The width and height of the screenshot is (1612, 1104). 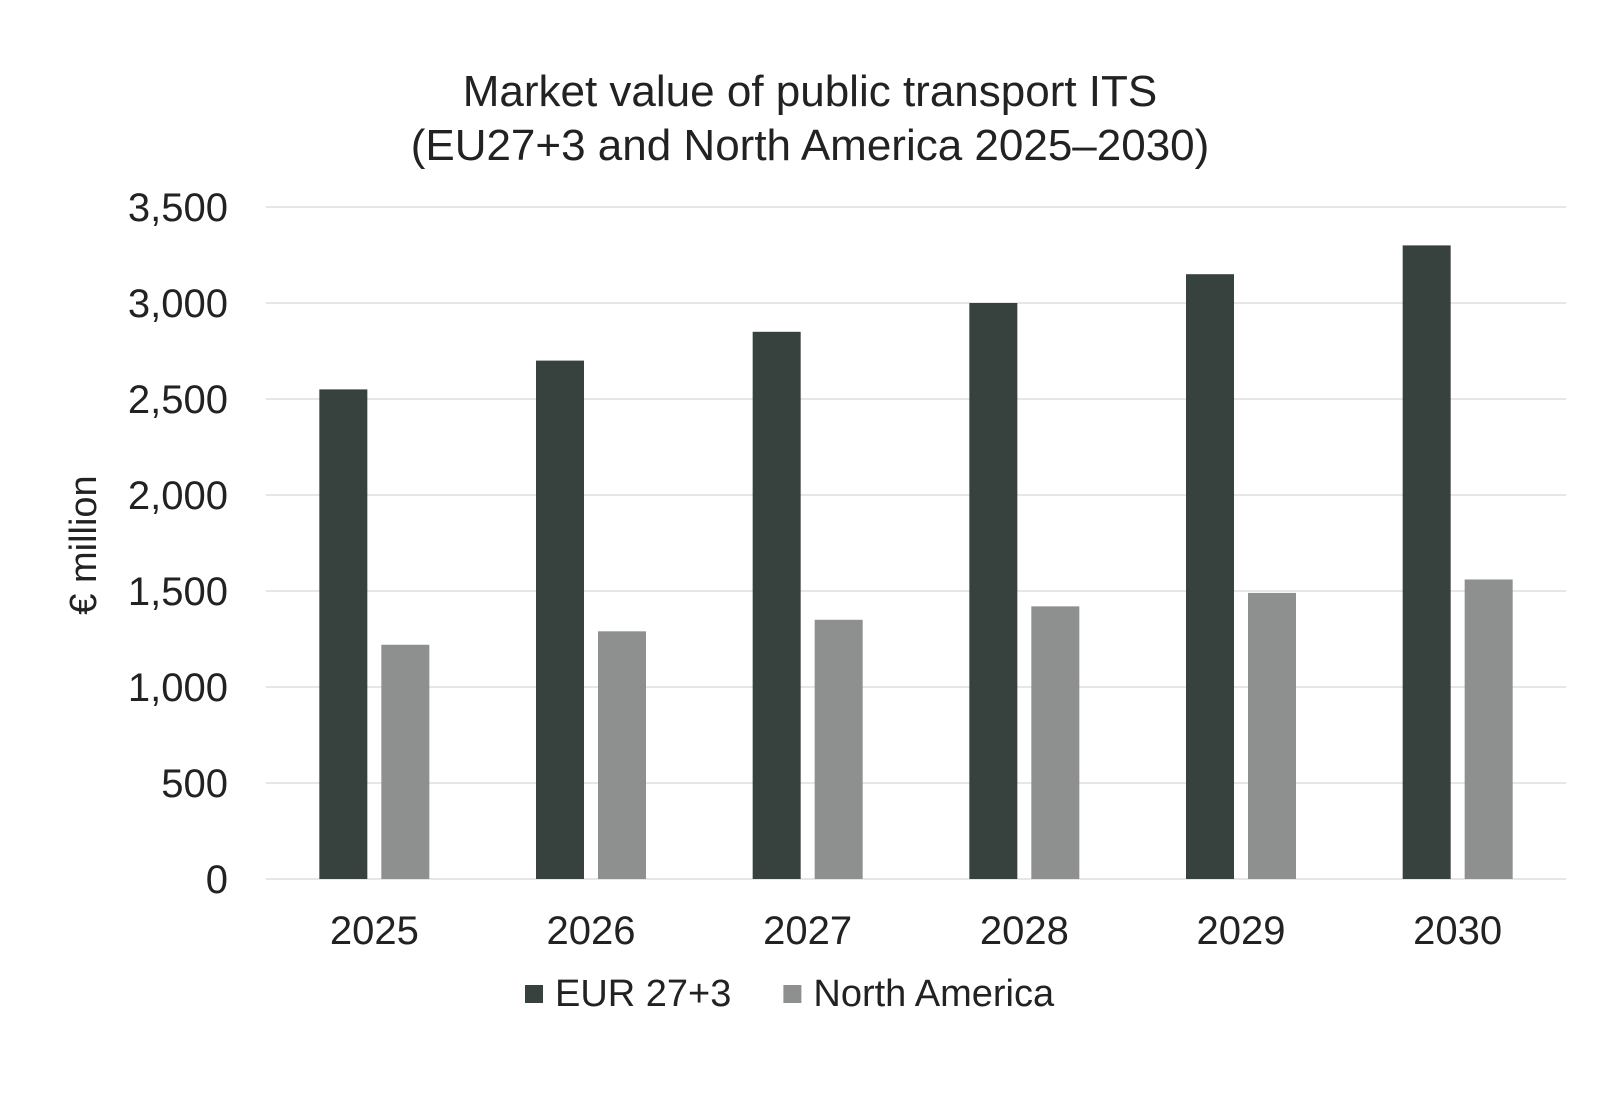 What do you see at coordinates (1024, 931) in the screenshot?
I see `x-tick-label: 2028` at bounding box center [1024, 931].